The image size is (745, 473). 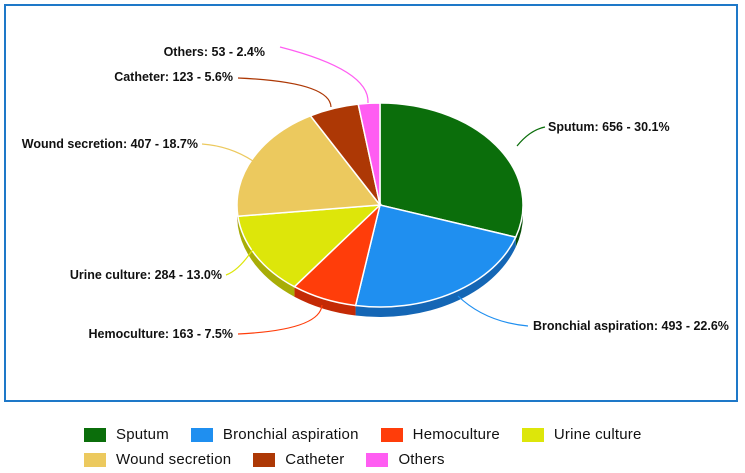 I want to click on pie-side-urine-culture, so click(x=266, y=256).